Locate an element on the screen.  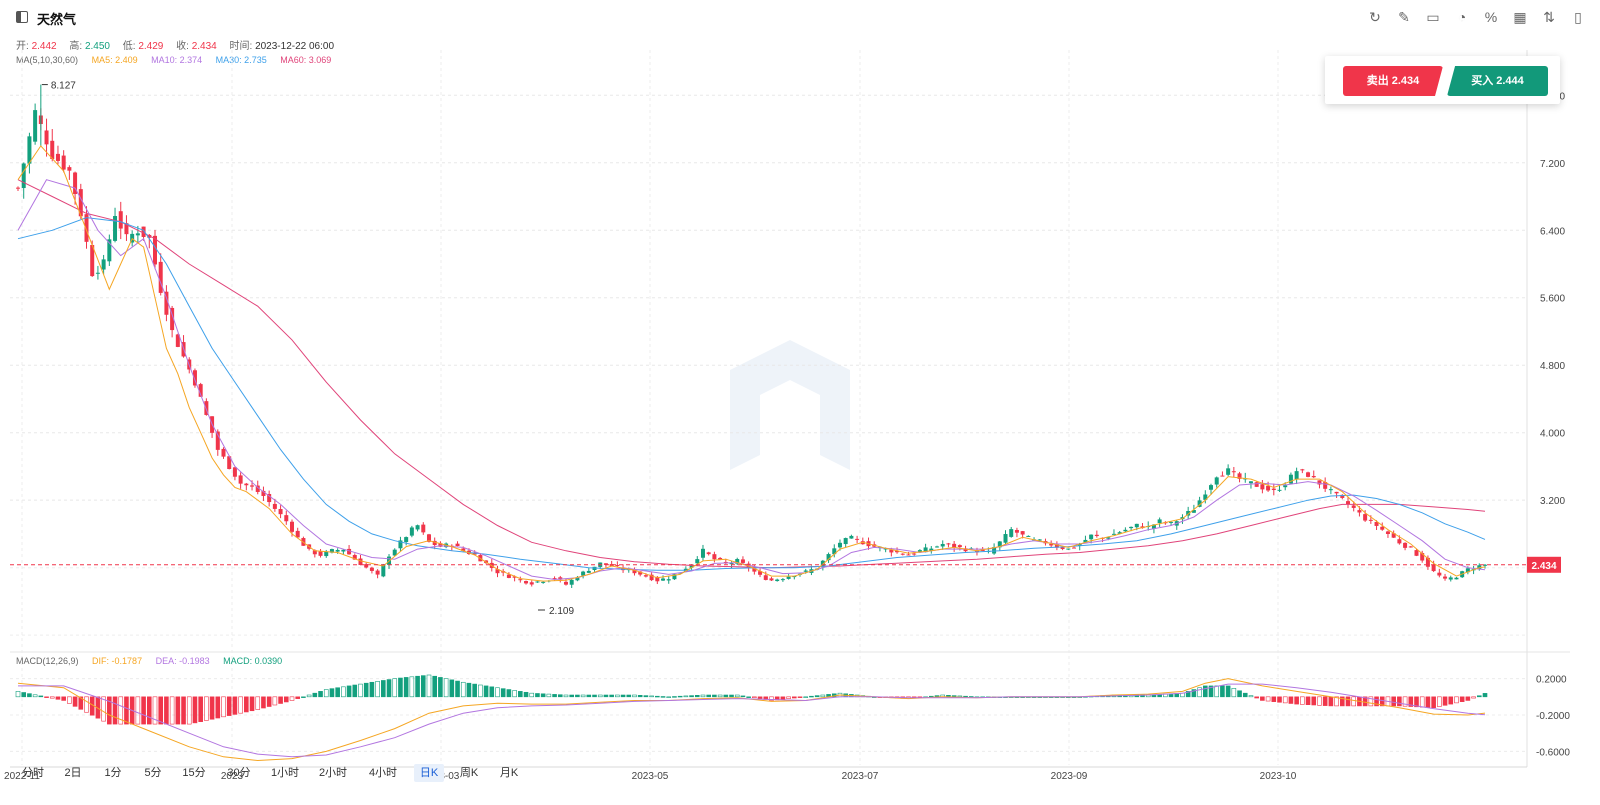
period-option: 30分 is located at coordinates (239, 773).